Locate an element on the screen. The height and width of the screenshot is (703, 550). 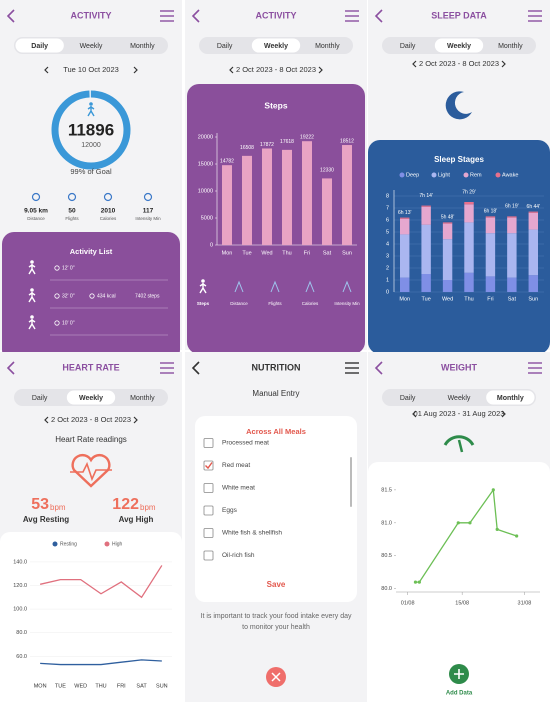
item-label: Eggs is located at coordinates (230, 510).